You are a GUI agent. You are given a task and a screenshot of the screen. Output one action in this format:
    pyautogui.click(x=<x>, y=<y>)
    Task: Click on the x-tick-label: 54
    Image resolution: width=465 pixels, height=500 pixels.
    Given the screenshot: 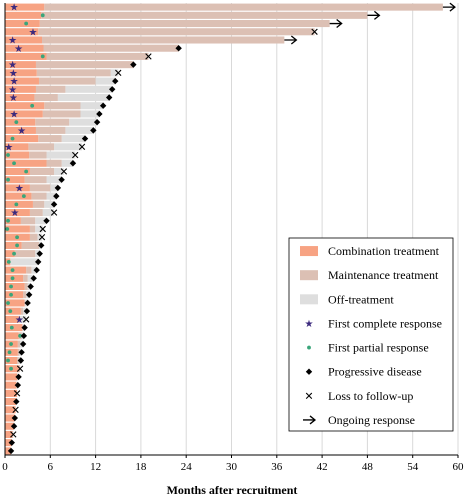 What is the action you would take?
    pyautogui.click(x=413, y=467)
    